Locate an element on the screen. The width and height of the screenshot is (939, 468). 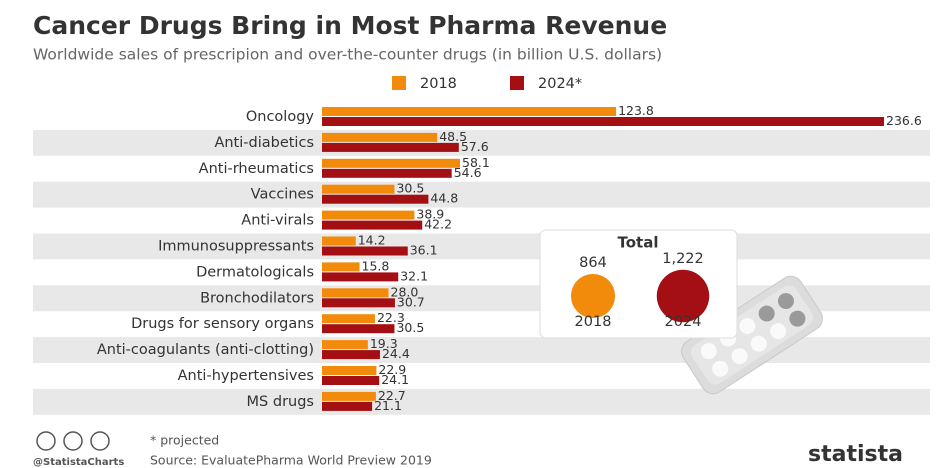
y-tick-label: Dermatologicals is located at coordinates (255, 272).